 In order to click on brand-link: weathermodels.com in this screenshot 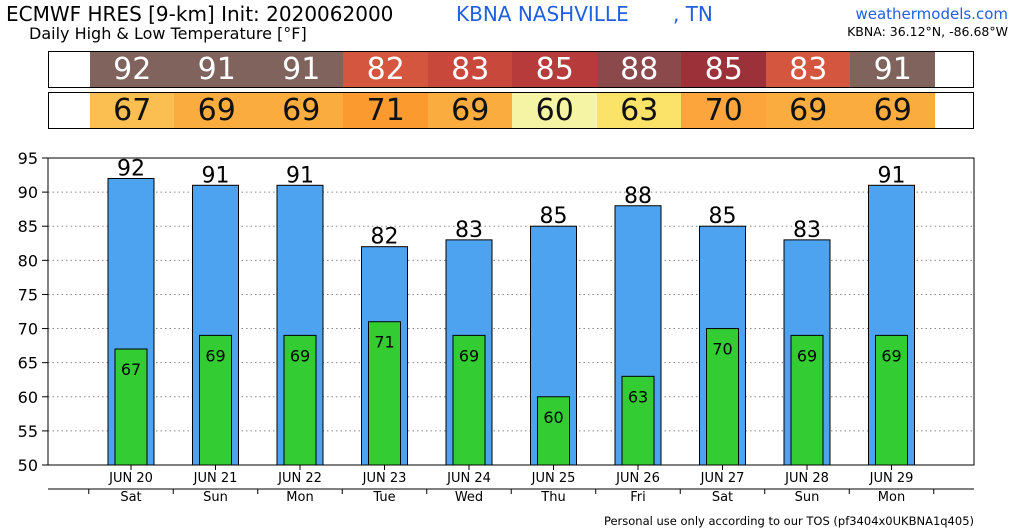, I will do `click(931, 14)`.